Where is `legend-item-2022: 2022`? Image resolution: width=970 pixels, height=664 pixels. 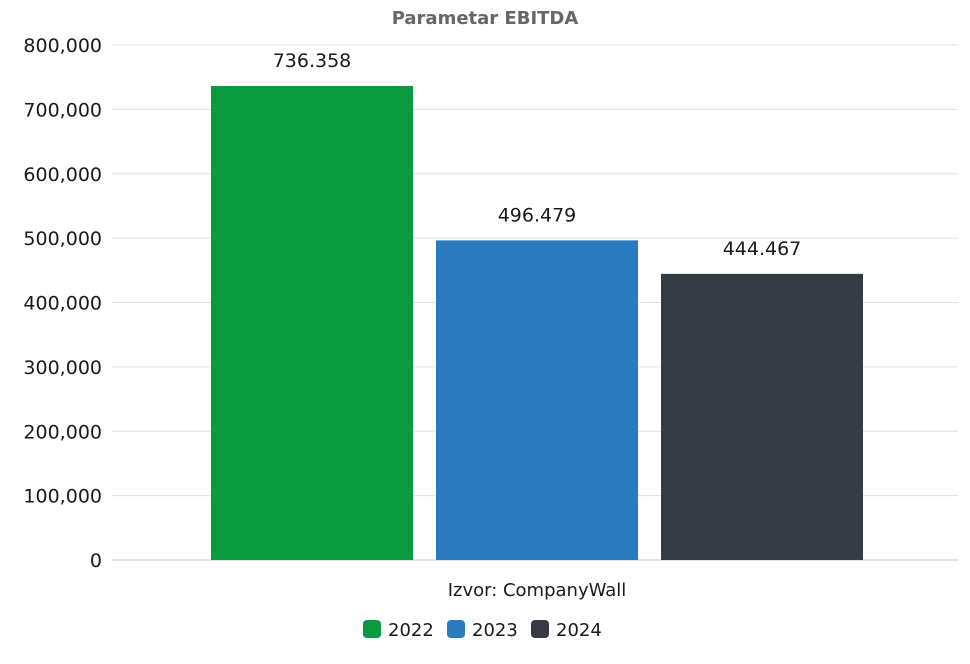 legend-item-2022: 2022 is located at coordinates (398, 630).